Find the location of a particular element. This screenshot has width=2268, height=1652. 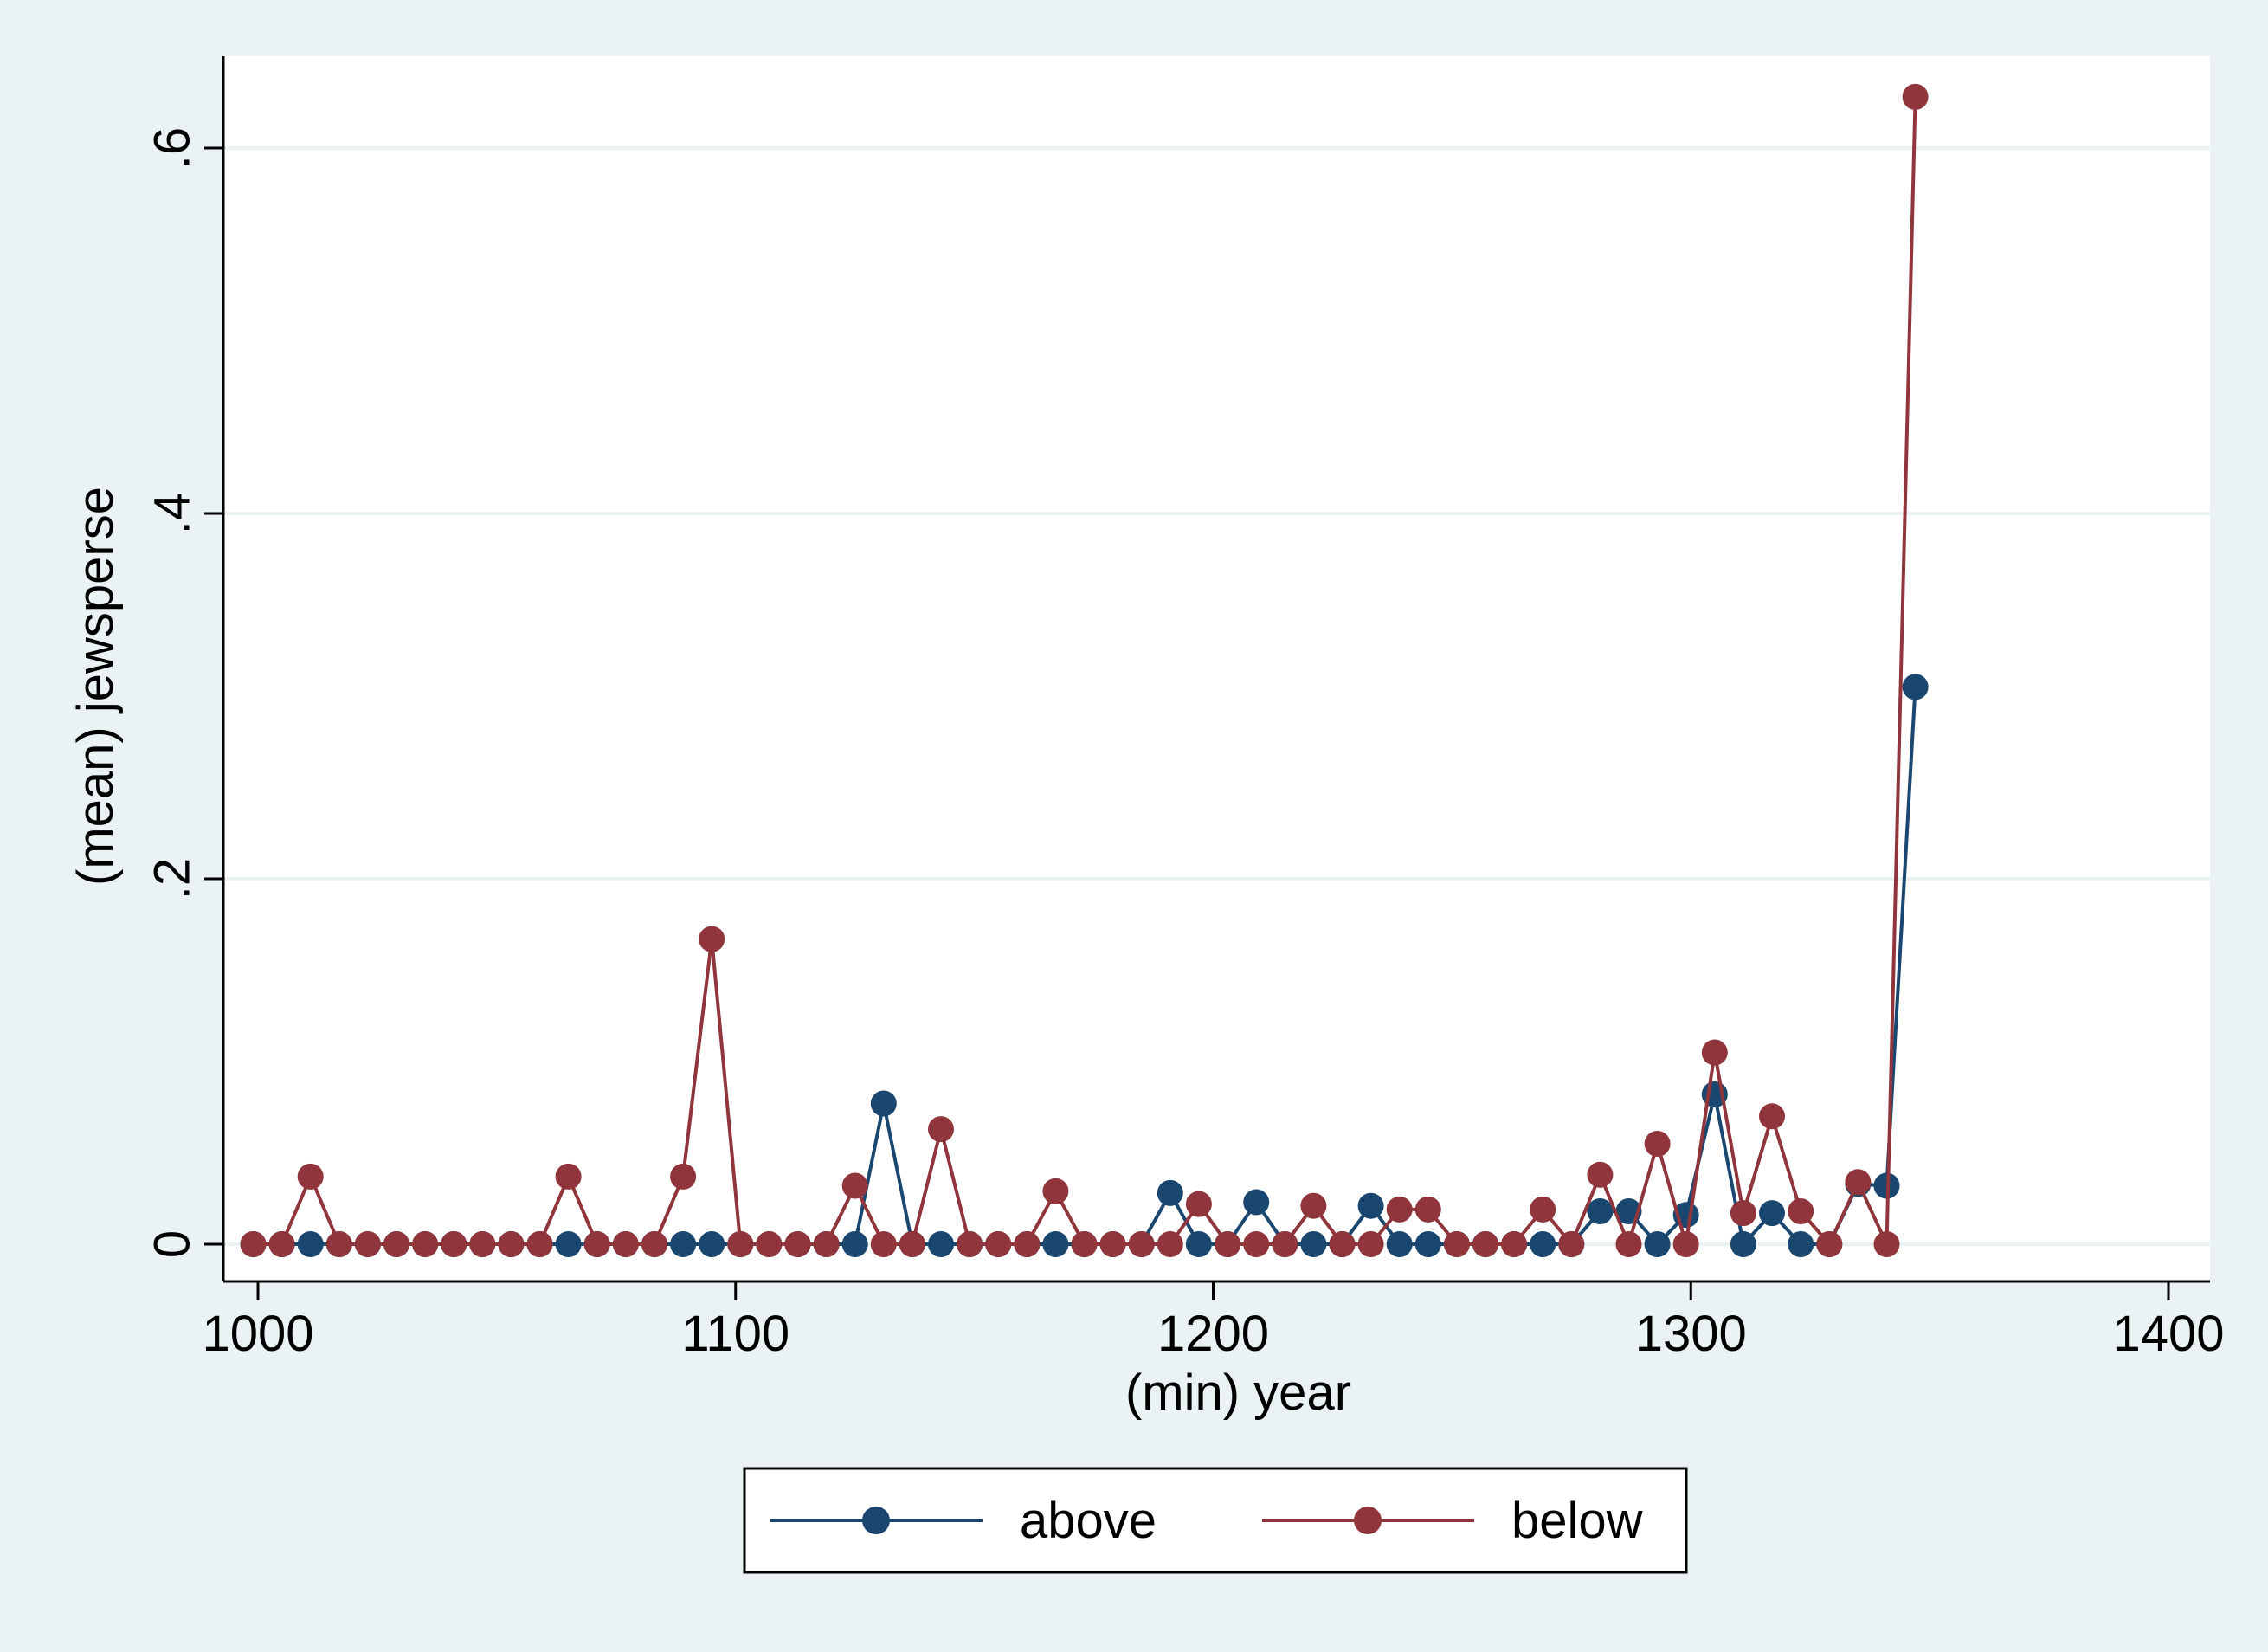

y-tick-label: .6 is located at coordinates (172, 148).